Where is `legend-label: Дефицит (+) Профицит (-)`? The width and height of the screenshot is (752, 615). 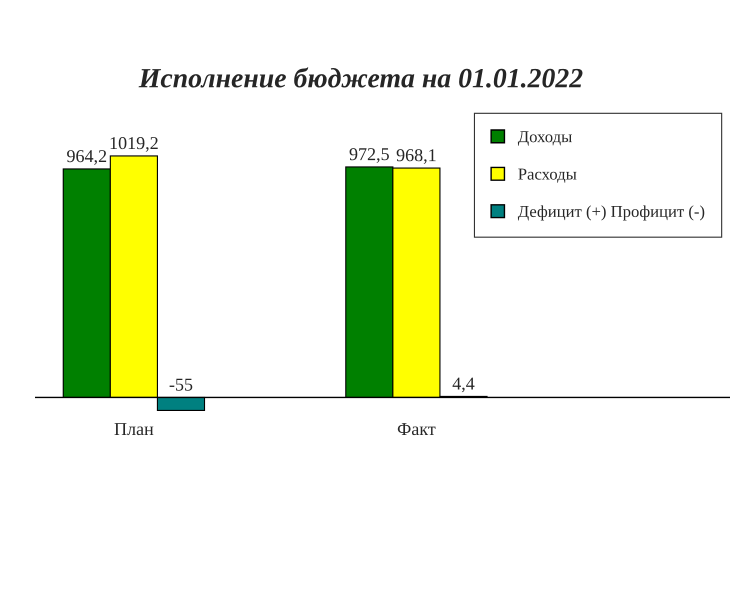
legend-label: Дефицит (+) Профицит (-) is located at coordinates (611, 212).